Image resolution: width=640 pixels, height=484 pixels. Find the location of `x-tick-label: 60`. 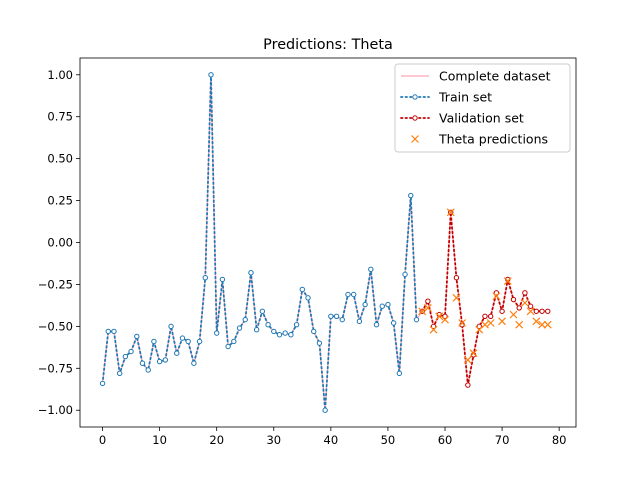

x-tick-label: 60 is located at coordinates (445, 440).